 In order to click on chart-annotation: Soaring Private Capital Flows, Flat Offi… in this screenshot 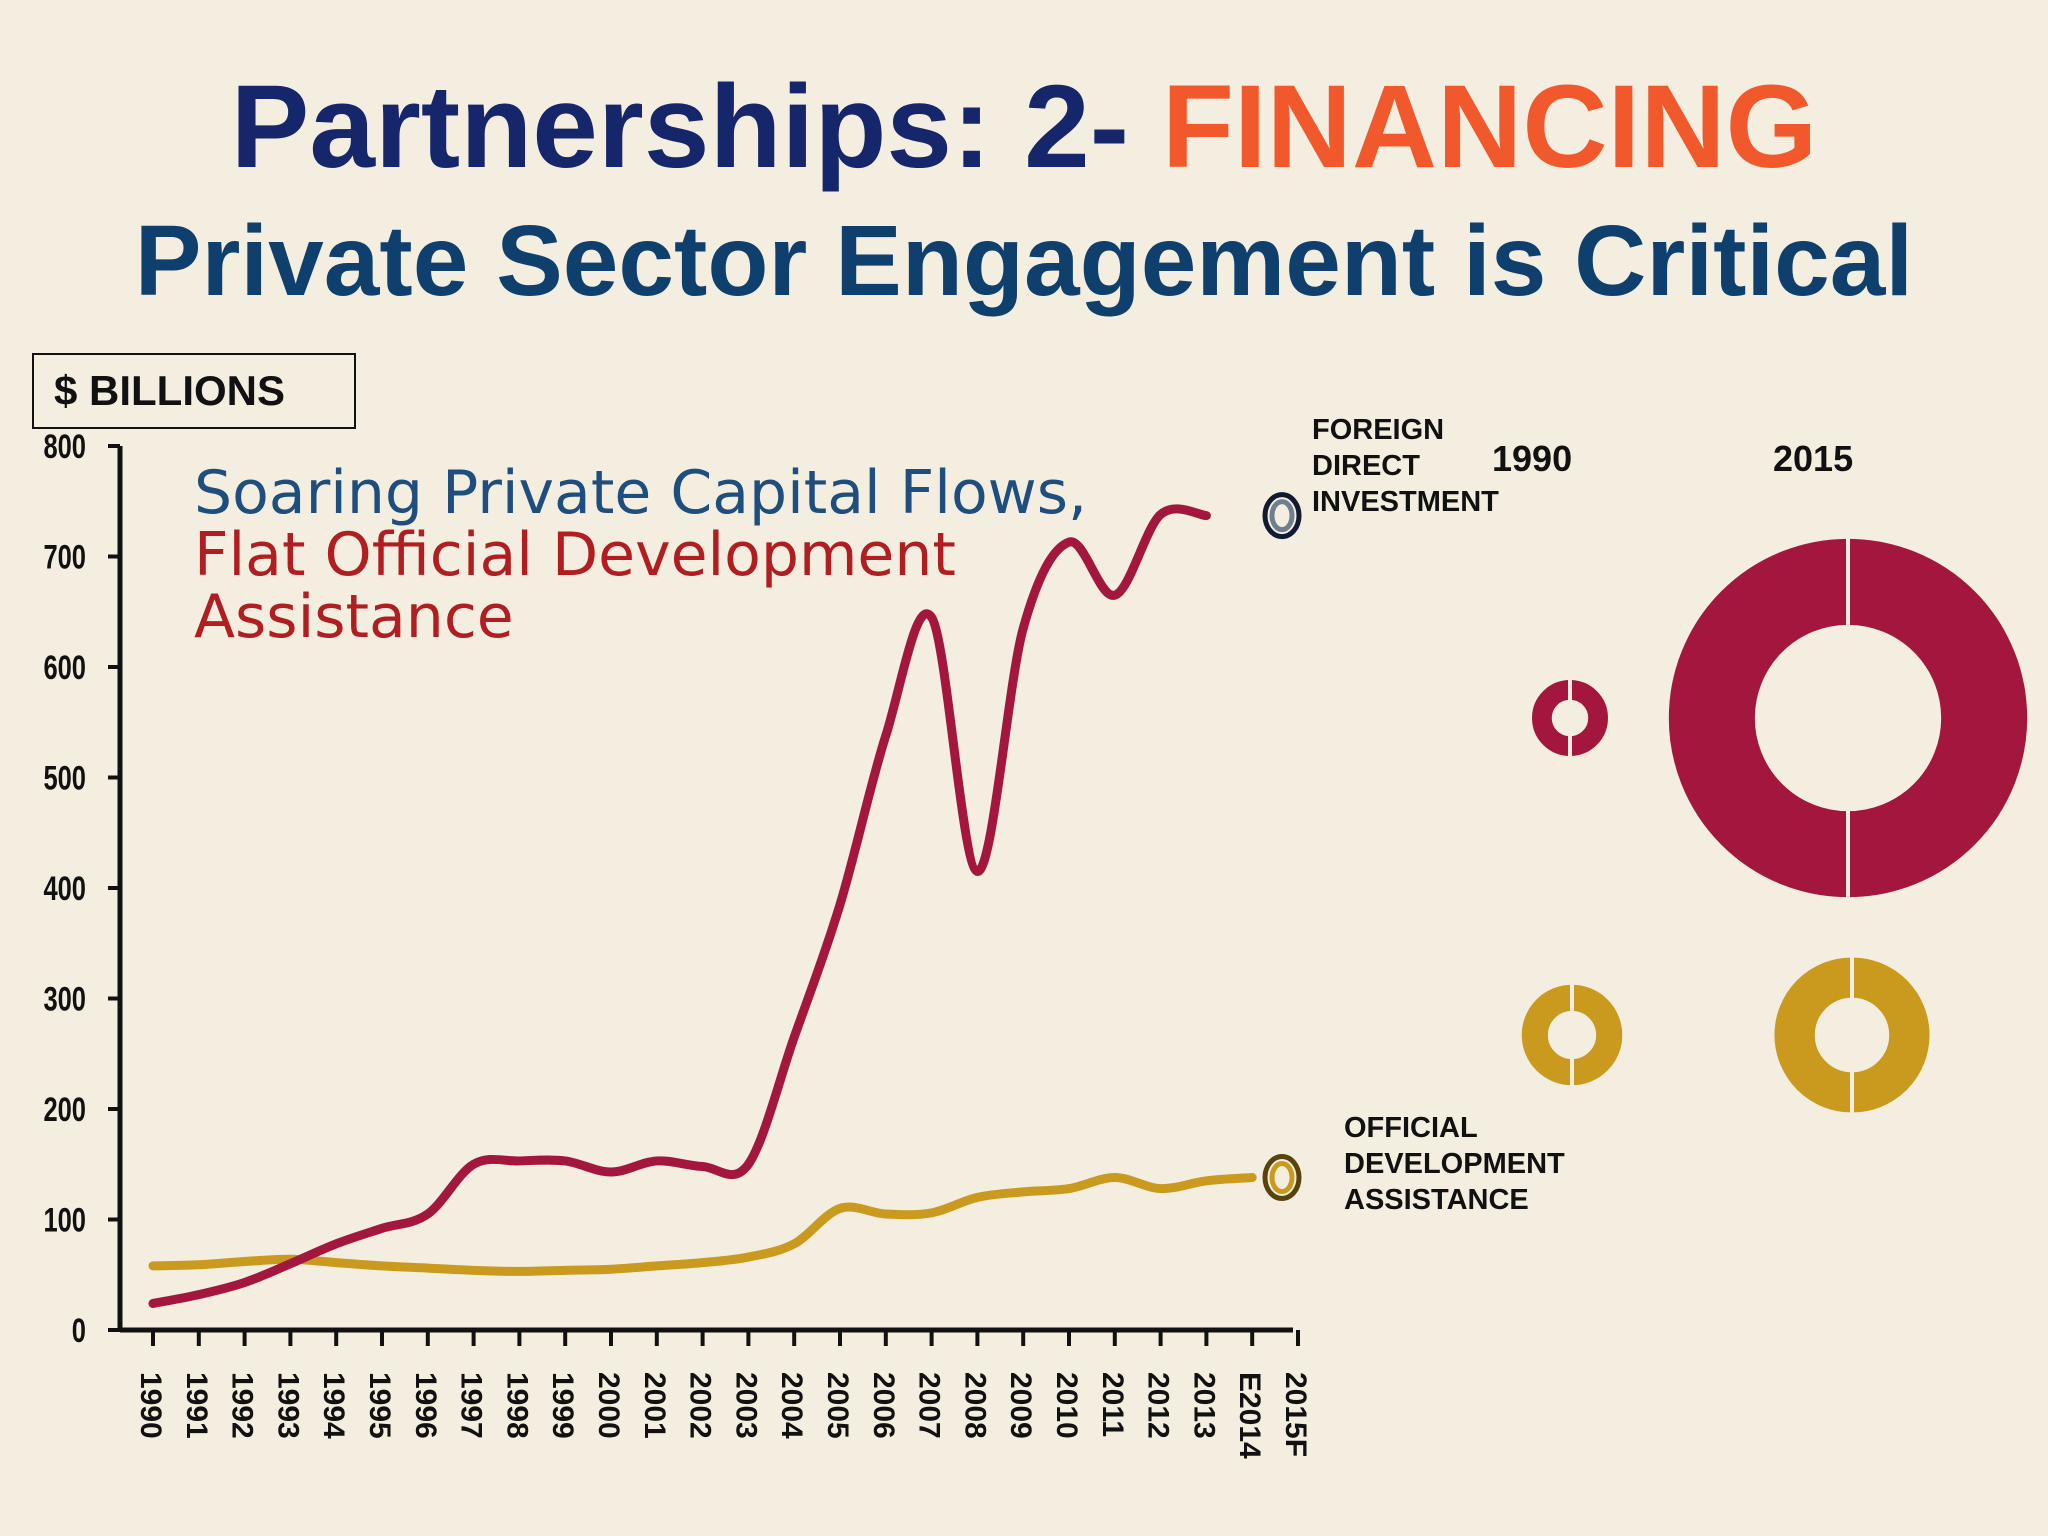, I will do `click(640, 555)`.